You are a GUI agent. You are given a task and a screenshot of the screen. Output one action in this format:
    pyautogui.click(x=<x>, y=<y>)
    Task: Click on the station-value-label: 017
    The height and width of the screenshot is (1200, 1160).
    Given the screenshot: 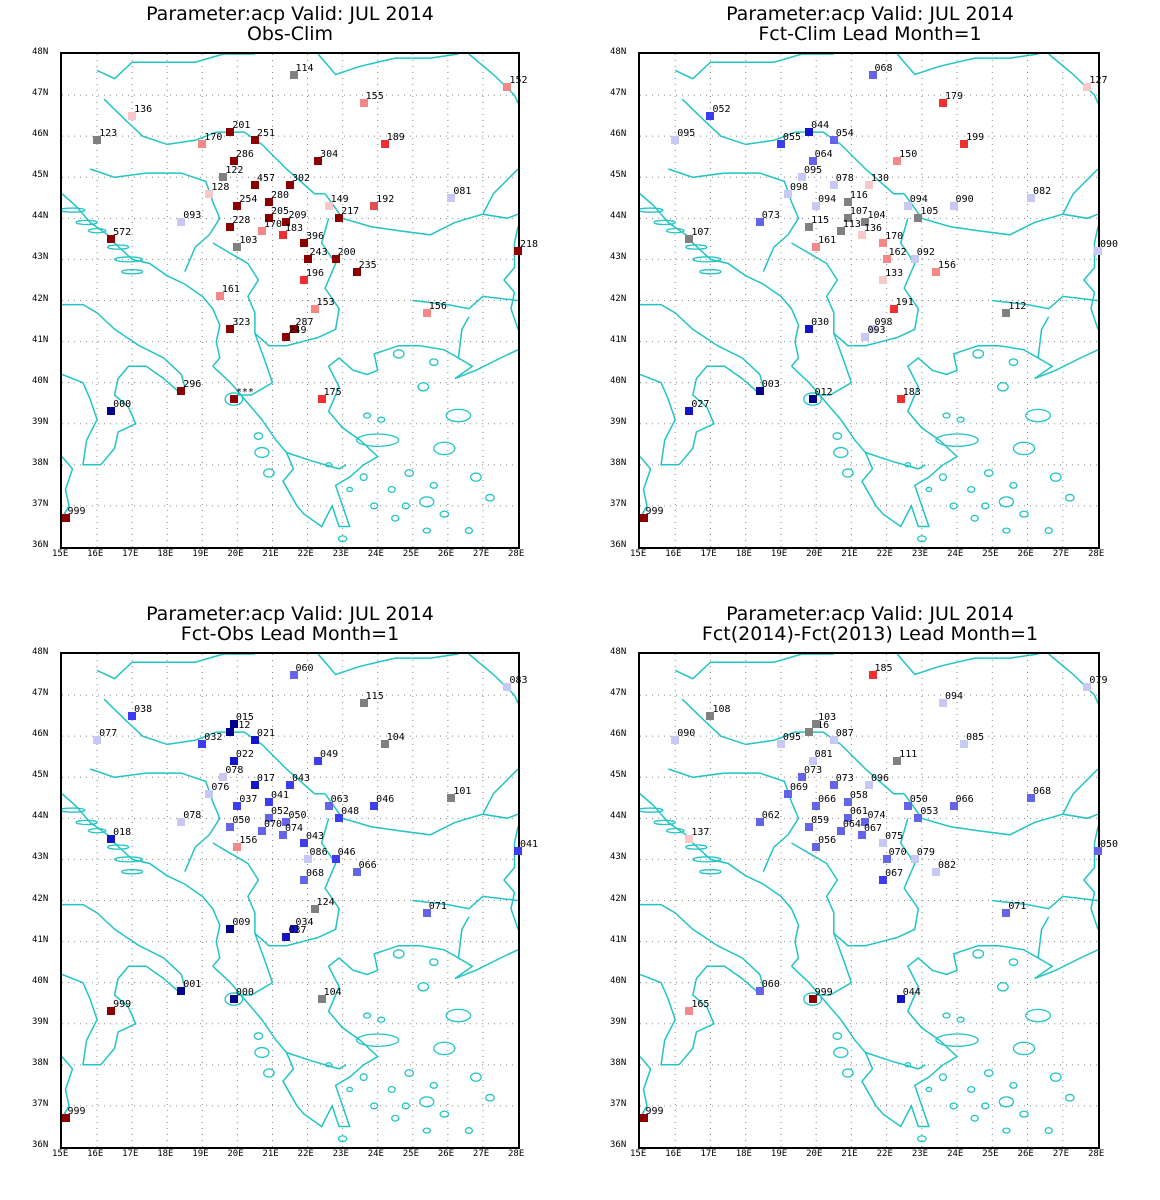 What is the action you would take?
    pyautogui.click(x=265, y=779)
    